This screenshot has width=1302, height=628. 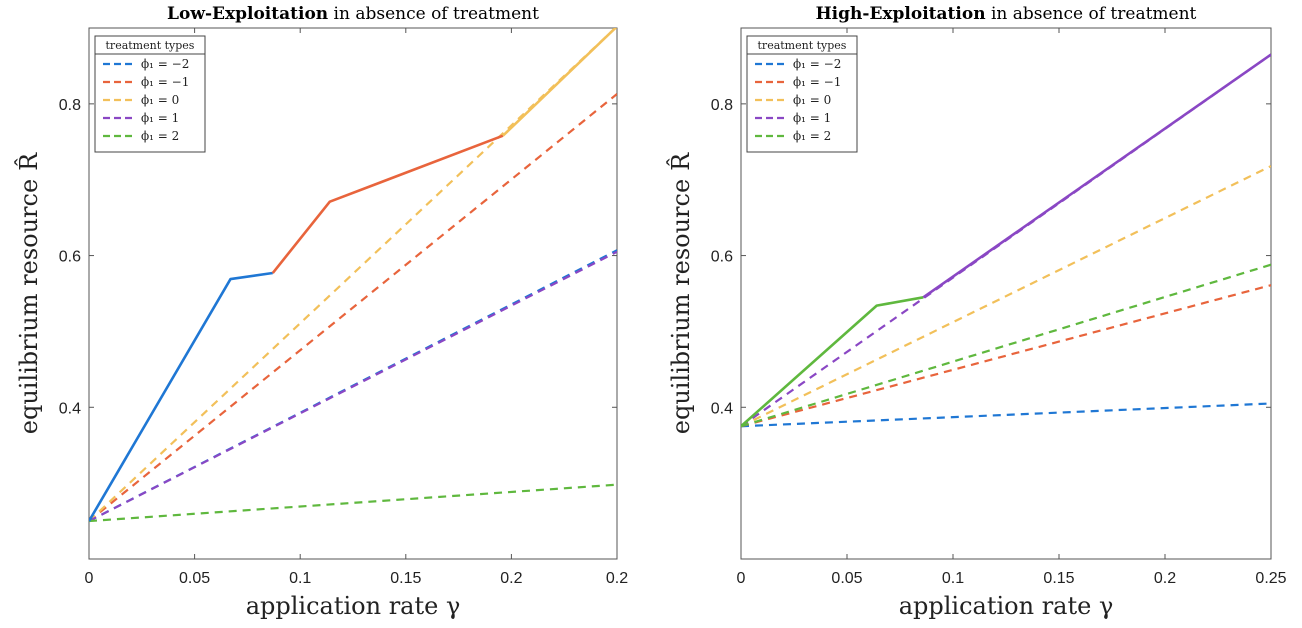 I want to click on chart-title-bold: Low-Exploitation, so click(x=247, y=14).